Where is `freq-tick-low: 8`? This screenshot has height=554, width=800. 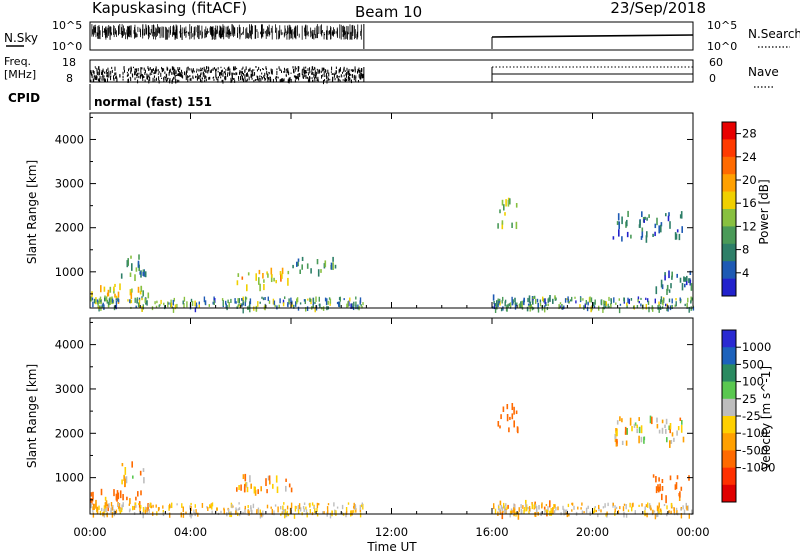
freq-tick-low: 8 is located at coordinates (69, 78).